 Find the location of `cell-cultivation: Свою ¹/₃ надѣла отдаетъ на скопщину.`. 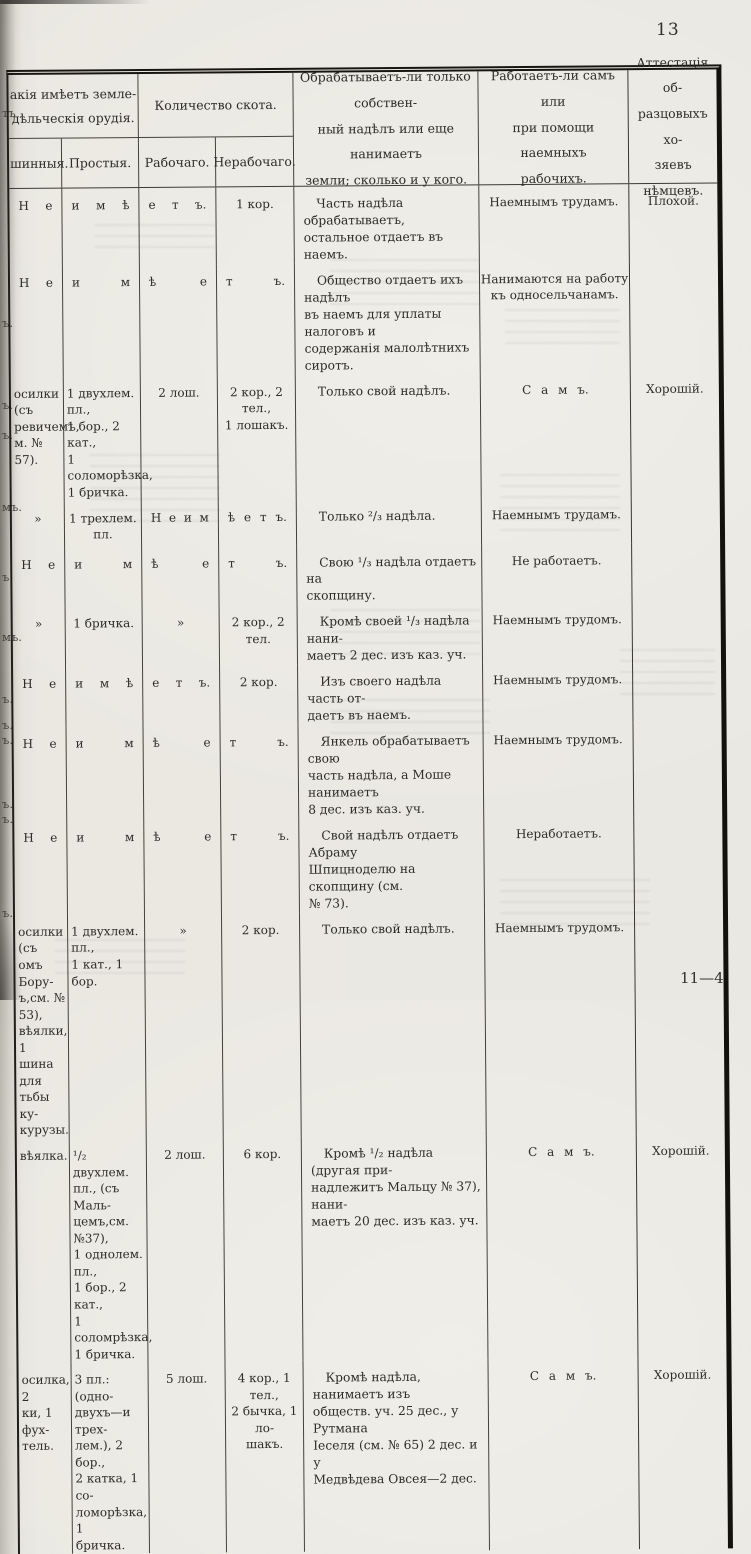

cell-cultivation: Свою ¹/₃ надѣла отдаетъ на скопщину. is located at coordinates (390, 574).